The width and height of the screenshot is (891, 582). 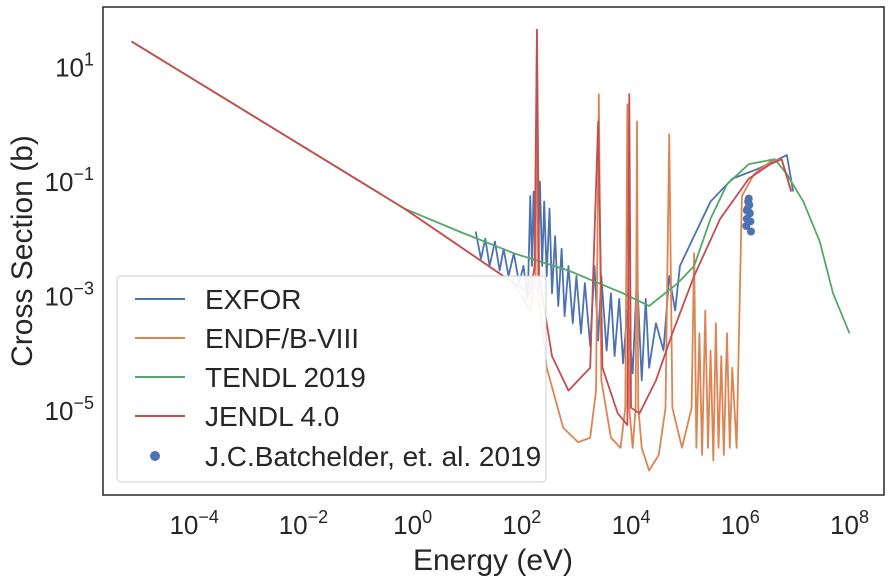 What do you see at coordinates (285, 377) in the screenshot?
I see `legend-label-tendl: TENDL 2019` at bounding box center [285, 377].